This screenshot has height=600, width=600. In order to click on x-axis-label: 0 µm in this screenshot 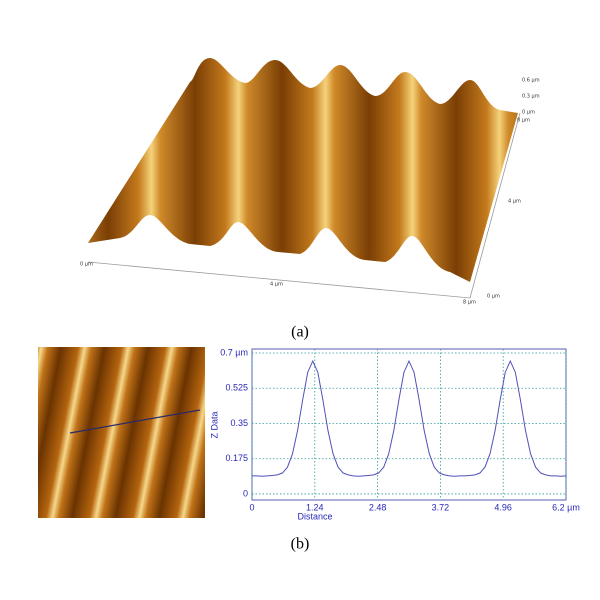, I will do `click(86, 265)`.